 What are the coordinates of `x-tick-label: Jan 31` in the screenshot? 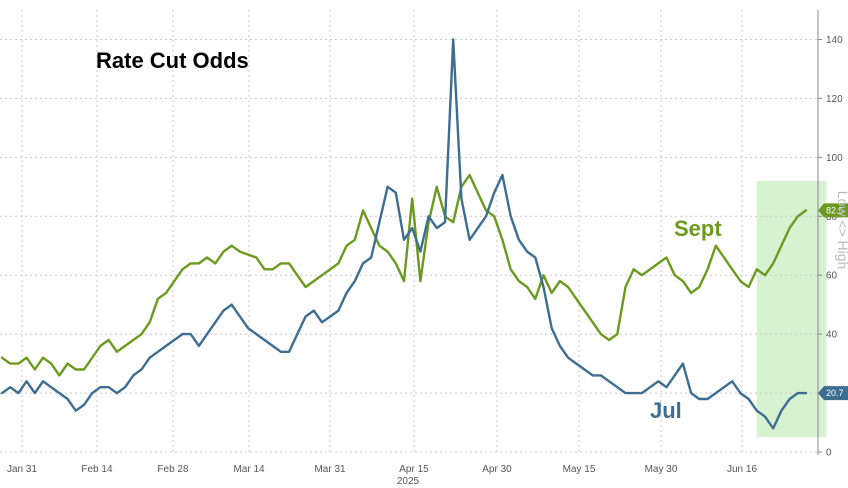 It's located at (22, 469).